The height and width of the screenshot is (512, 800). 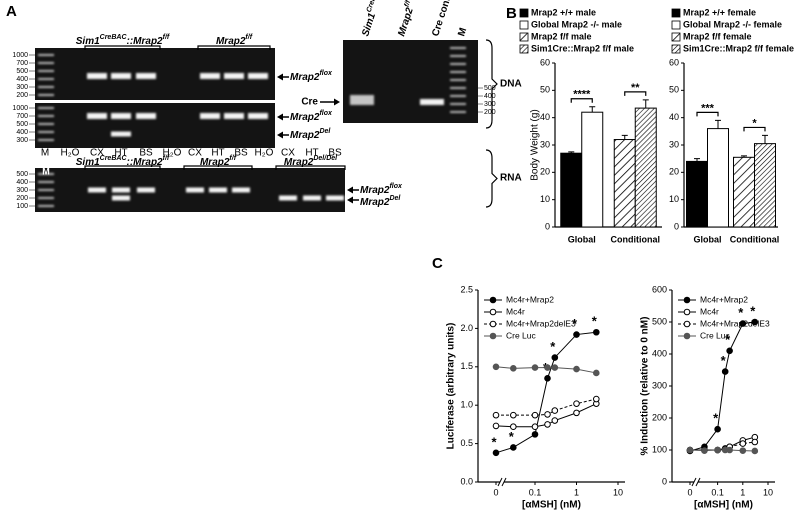 What do you see at coordinates (511, 13) in the screenshot?
I see `panel-label: B` at bounding box center [511, 13].